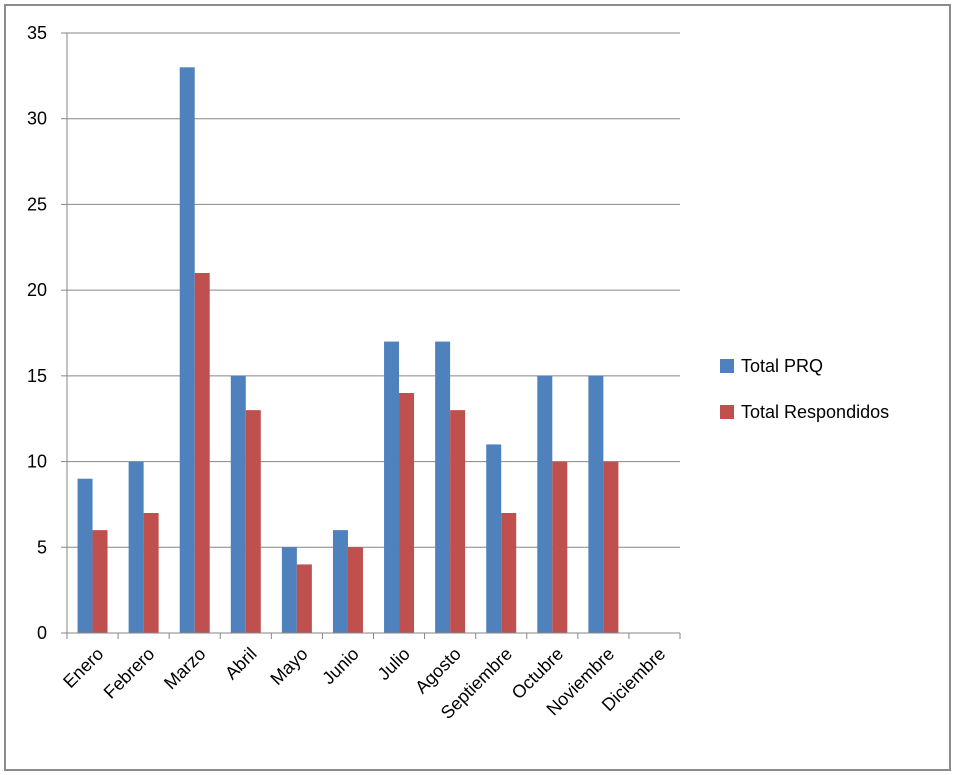 Image resolution: width=955 pixels, height=775 pixels. I want to click on bar-total-prq-marzo, so click(187, 350).